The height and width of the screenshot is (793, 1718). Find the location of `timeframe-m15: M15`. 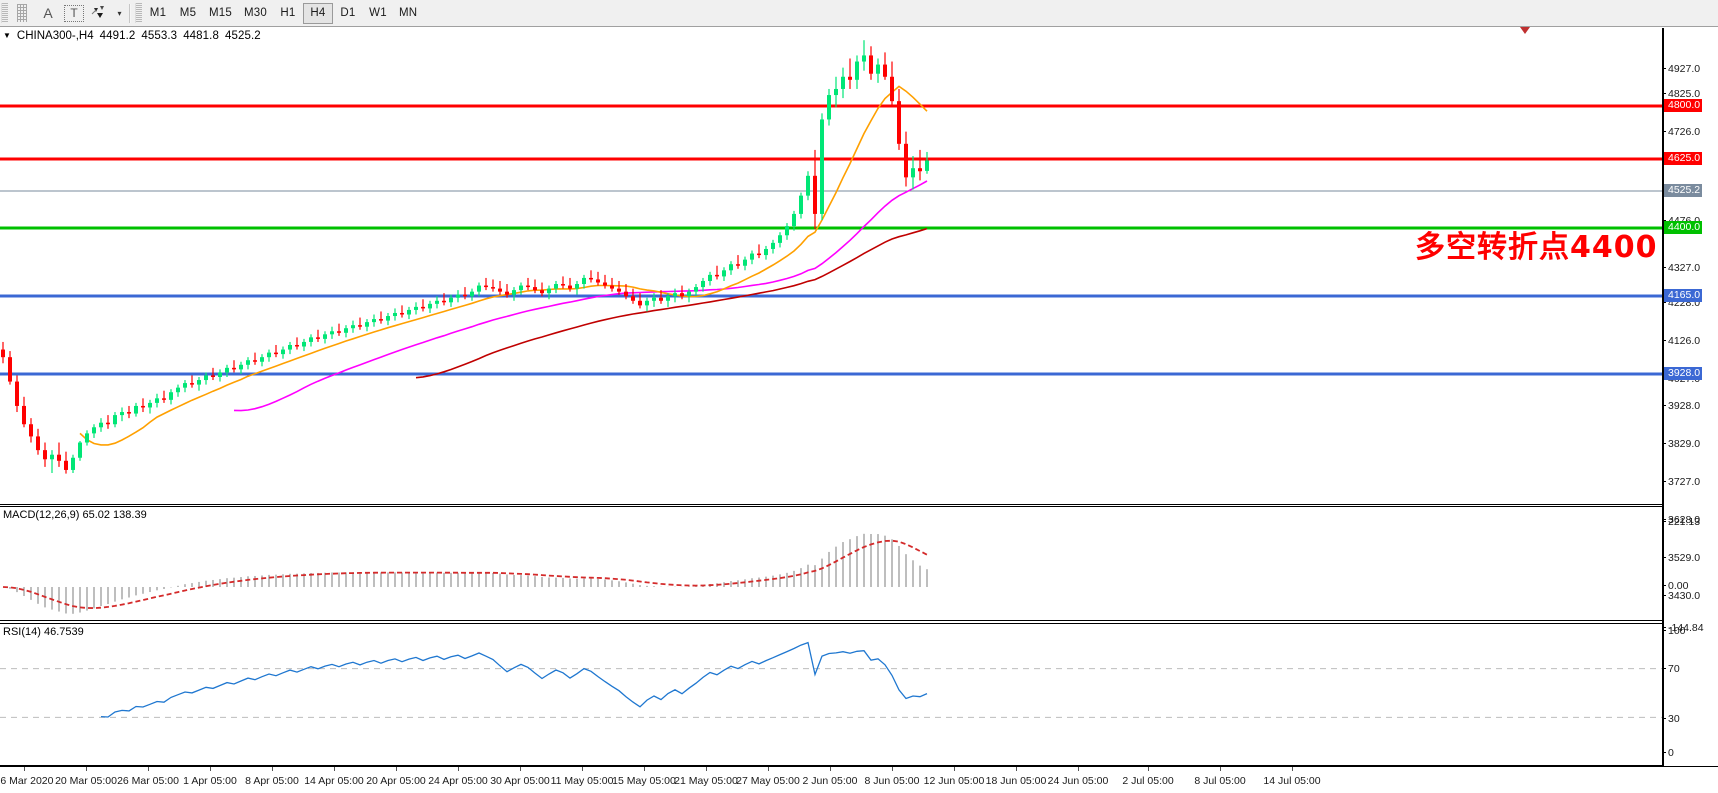

timeframe-m15: M15 is located at coordinates (220, 13).